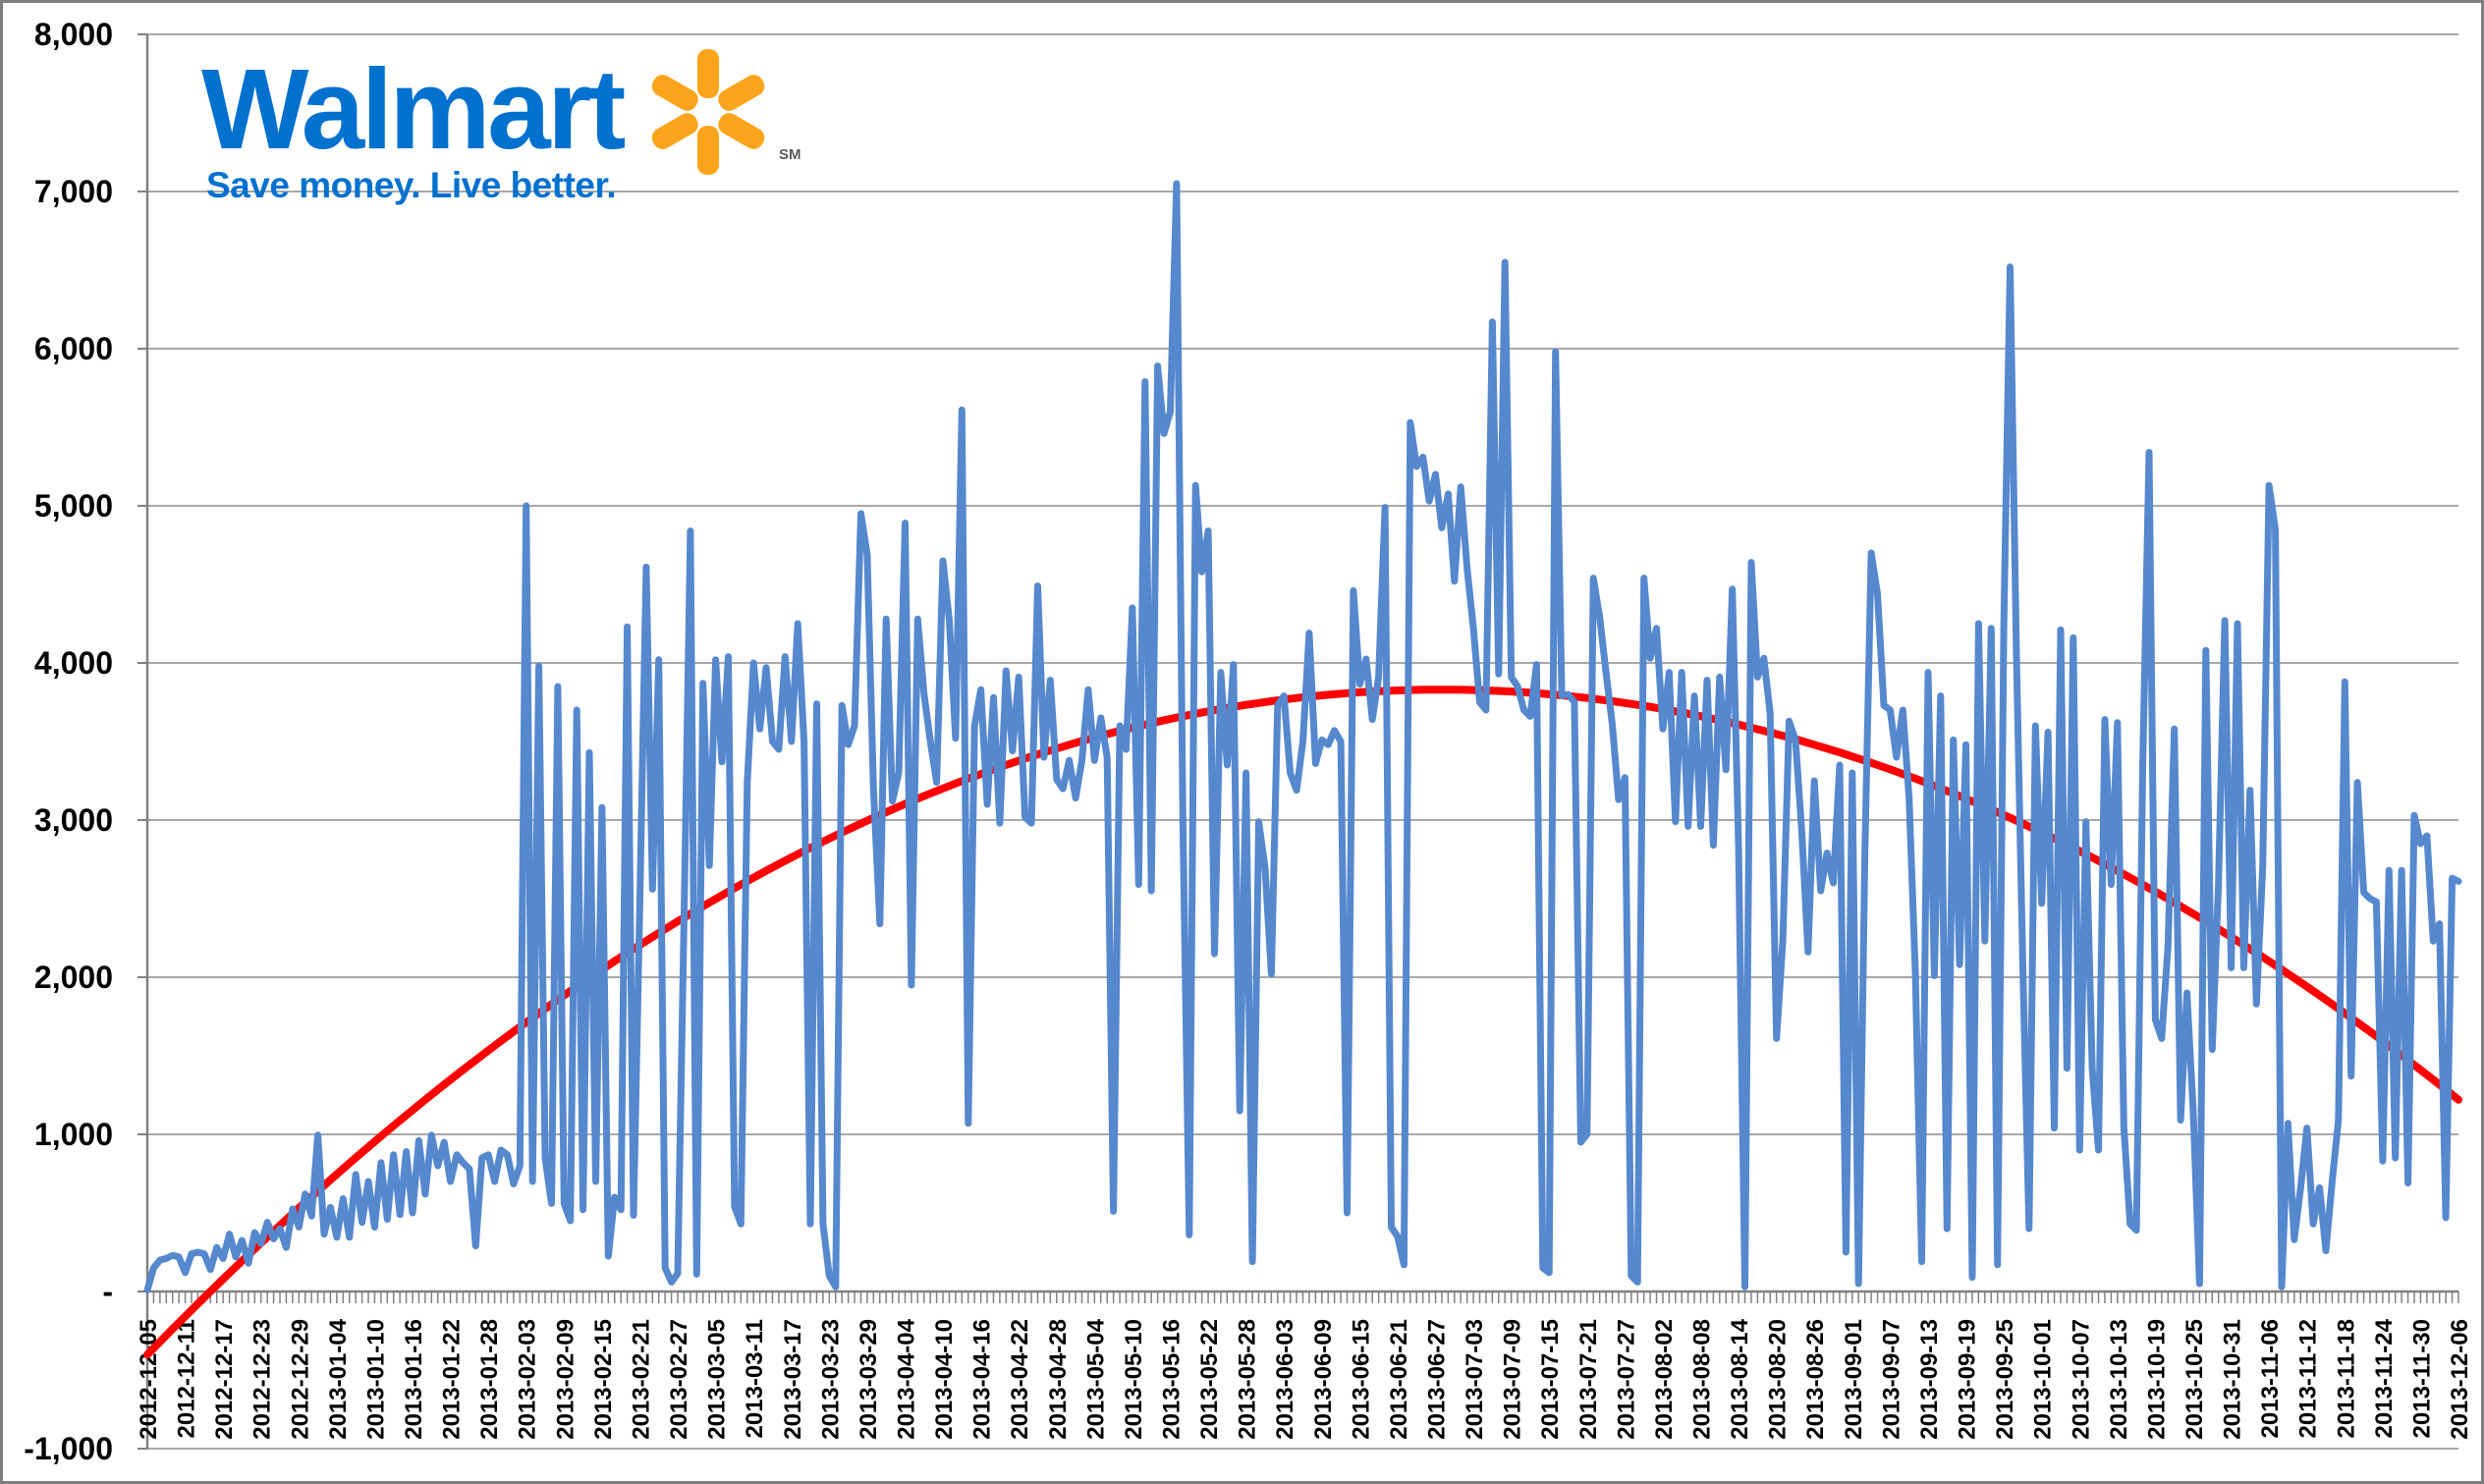 Image resolution: width=2484 pixels, height=1484 pixels. Describe the element at coordinates (2384, 1378) in the screenshot. I see `x-axis-label: 2013-11-24` at that location.